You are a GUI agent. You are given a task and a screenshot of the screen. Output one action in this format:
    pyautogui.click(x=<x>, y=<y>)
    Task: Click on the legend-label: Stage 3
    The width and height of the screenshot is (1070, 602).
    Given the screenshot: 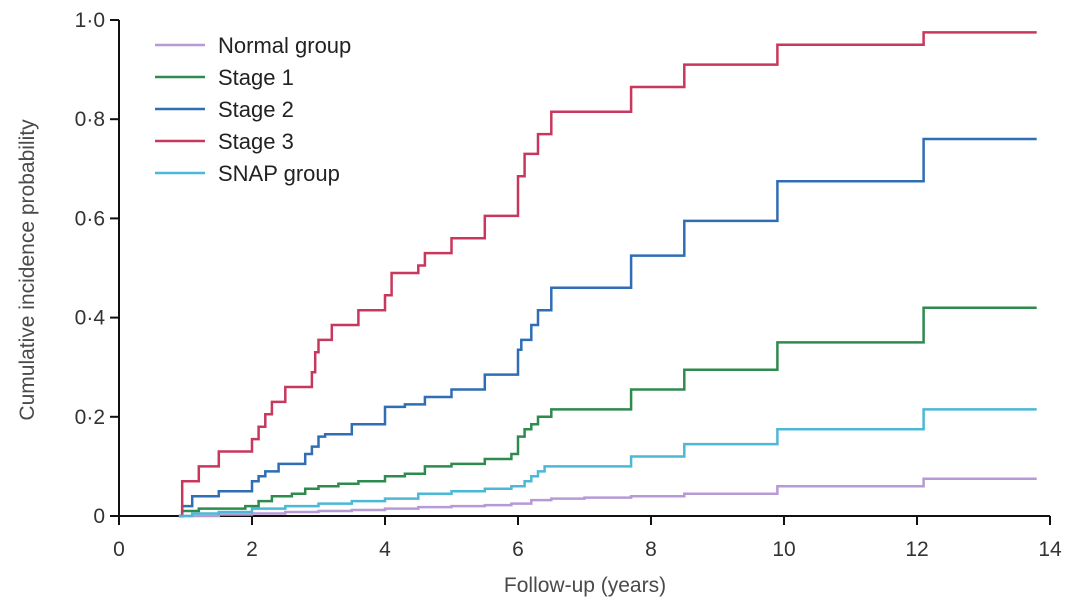 What is the action you would take?
    pyautogui.click(x=256, y=141)
    